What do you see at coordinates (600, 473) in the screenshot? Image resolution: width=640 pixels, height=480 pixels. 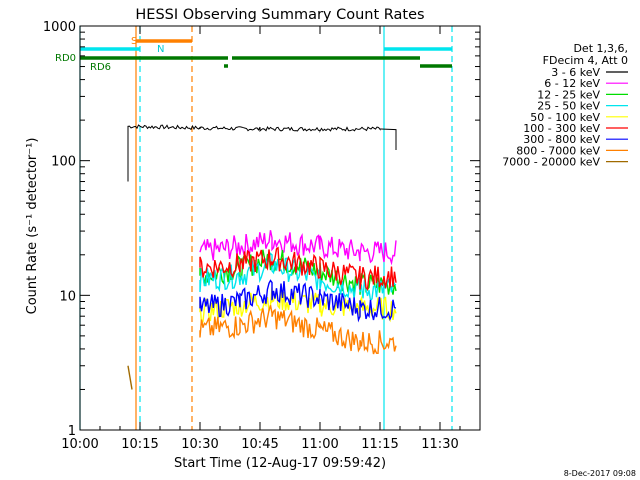 I see `footer-timestamp: 8-Dec-2017 09:08` at bounding box center [600, 473].